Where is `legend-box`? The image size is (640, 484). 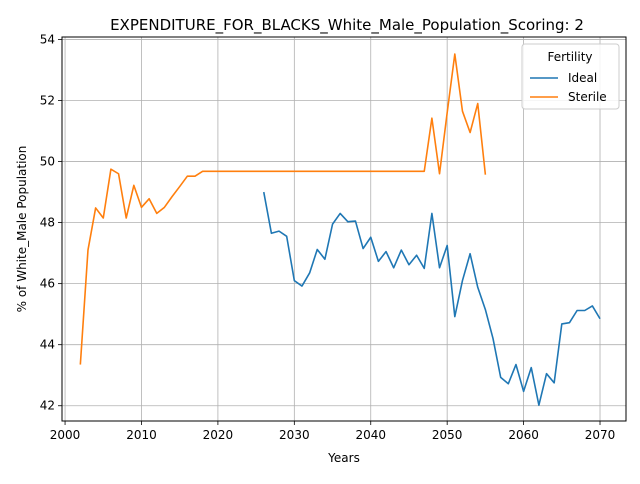 legend-box is located at coordinates (570, 76).